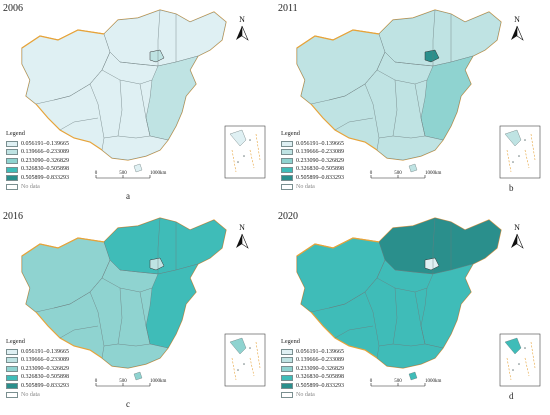 The image size is (550, 415). Describe the element at coordinates (320, 351) in the screenshot. I see `legend-label: 0.056191–0.139665` at that location.